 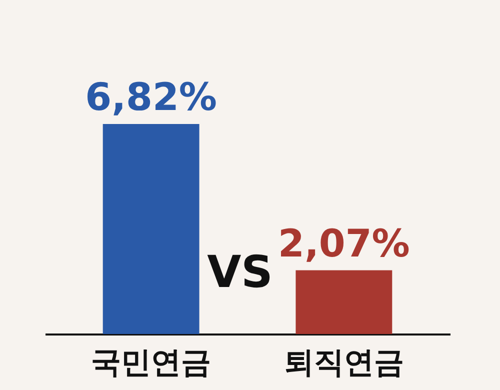 I want to click on x-tick-label: 퇴직연금, so click(x=344, y=363).